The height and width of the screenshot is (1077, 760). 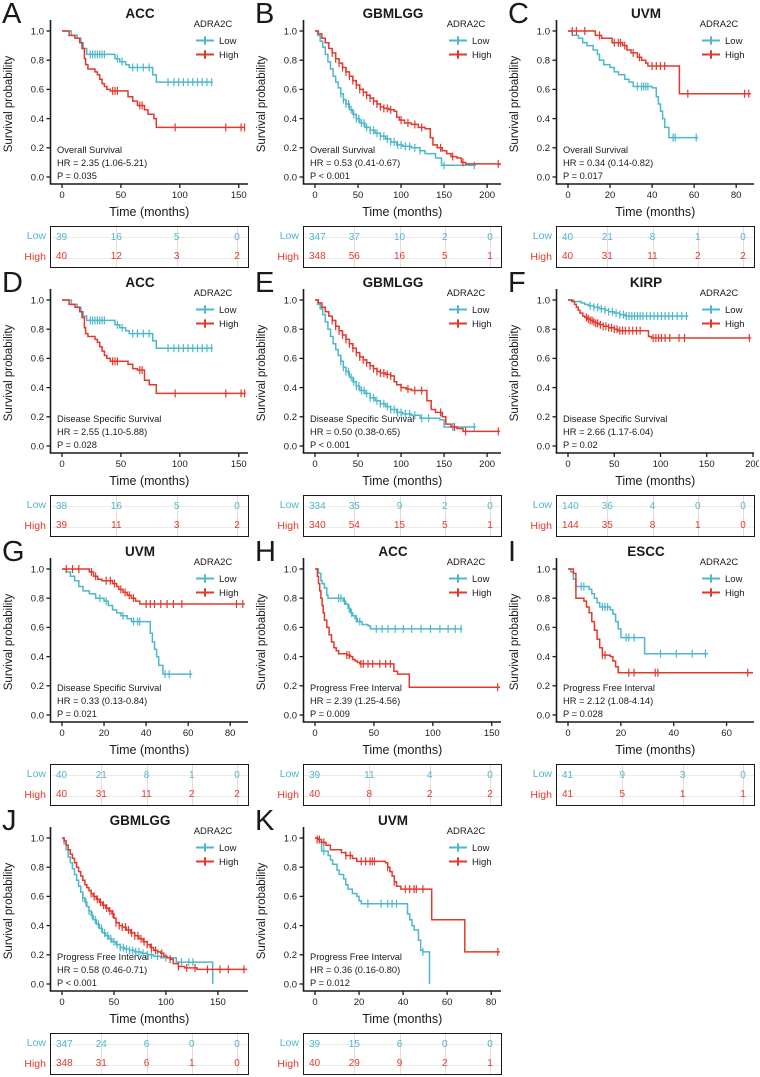 What do you see at coordinates (121, 464) in the screenshot?
I see `x-tick-label: 50` at bounding box center [121, 464].